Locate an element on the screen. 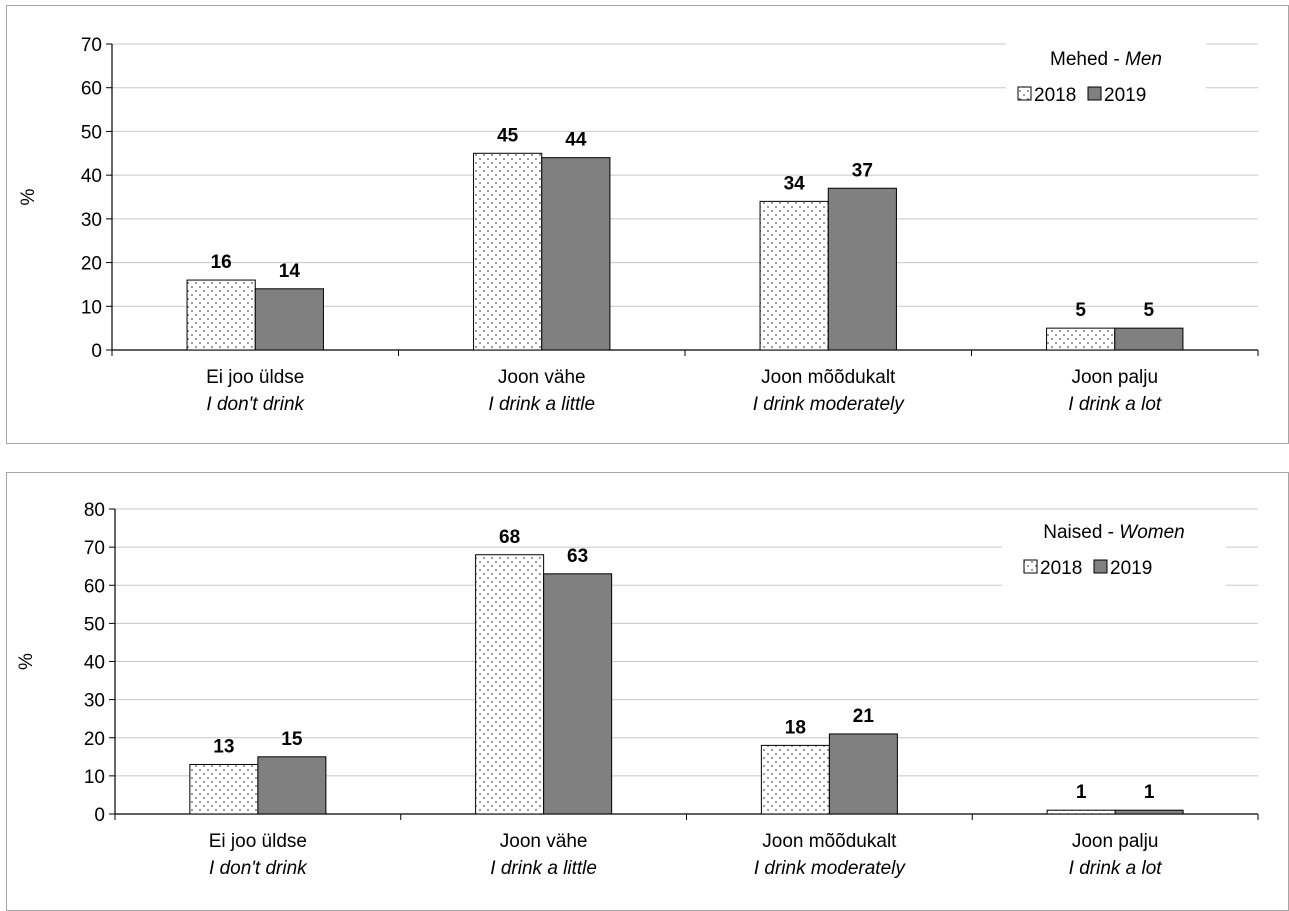 This screenshot has height=911, width=1289. data-label-2019-1: 63 is located at coordinates (577, 556).